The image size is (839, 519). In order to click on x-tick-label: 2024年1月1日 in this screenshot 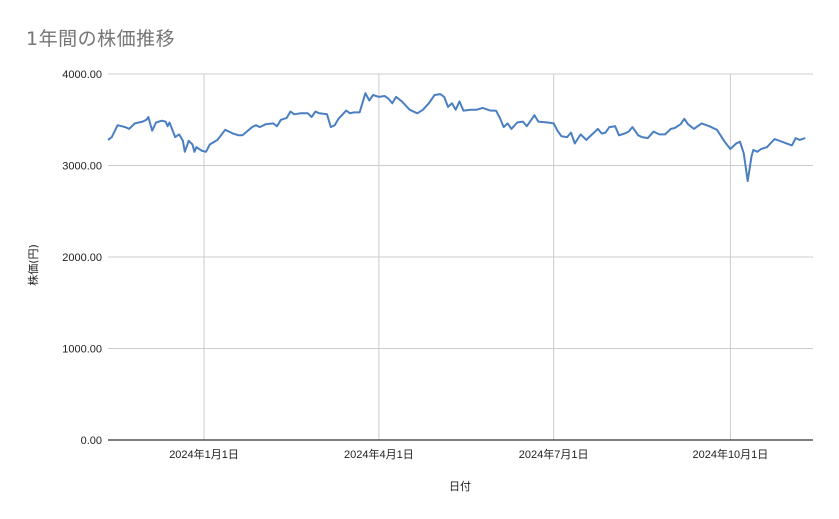, I will do `click(204, 454)`.